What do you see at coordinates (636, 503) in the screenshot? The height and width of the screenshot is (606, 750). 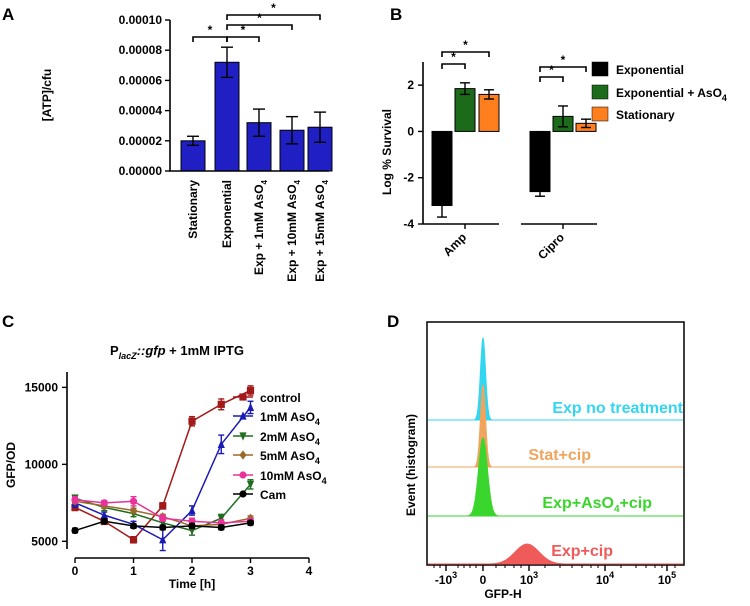 I see `panel-d-track-label-after: +cip` at bounding box center [636, 503].